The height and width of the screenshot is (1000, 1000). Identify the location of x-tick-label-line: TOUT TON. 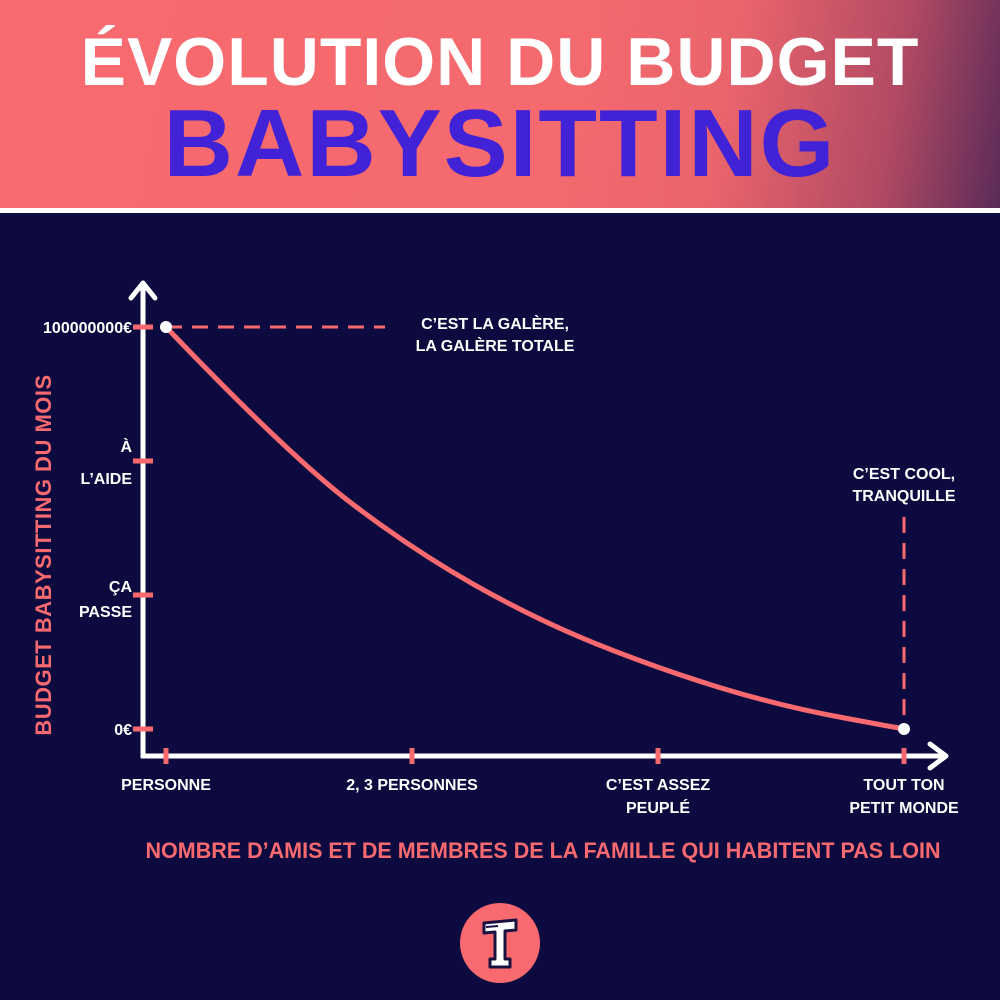
(903, 785).